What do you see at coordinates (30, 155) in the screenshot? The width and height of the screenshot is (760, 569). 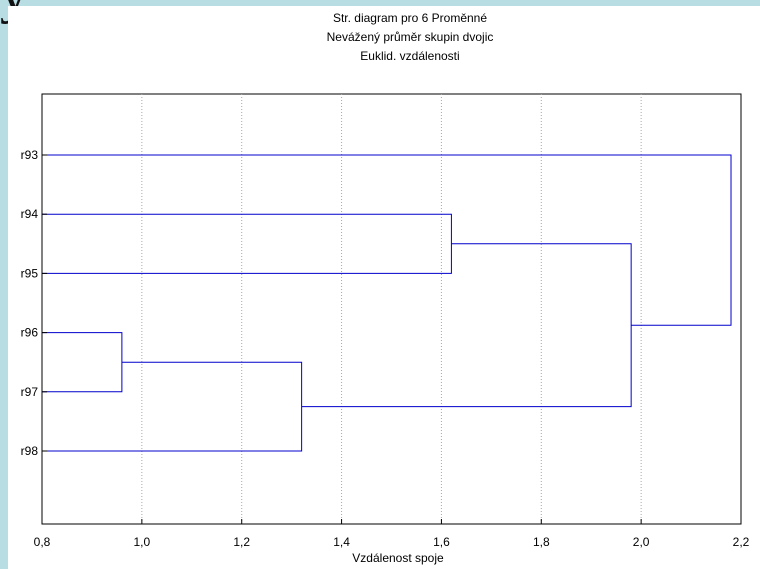 I see `leaf-label: r93` at bounding box center [30, 155].